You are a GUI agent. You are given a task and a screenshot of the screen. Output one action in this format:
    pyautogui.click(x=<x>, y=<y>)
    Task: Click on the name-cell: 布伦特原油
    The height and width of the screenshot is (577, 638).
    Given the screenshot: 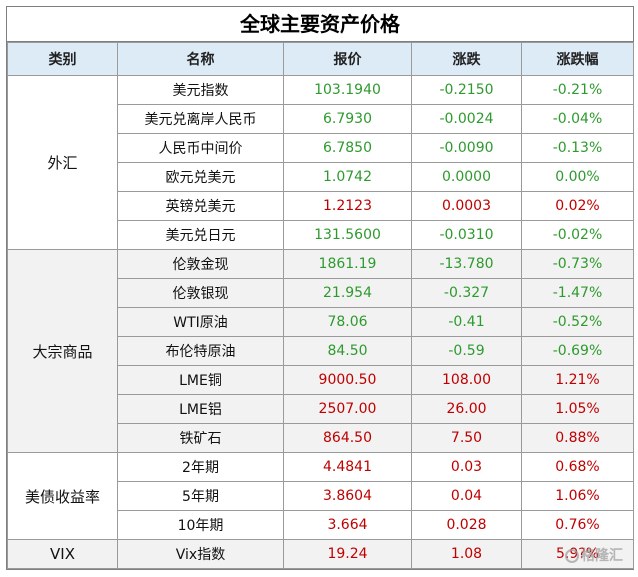 What is the action you would take?
    pyautogui.click(x=200, y=351)
    